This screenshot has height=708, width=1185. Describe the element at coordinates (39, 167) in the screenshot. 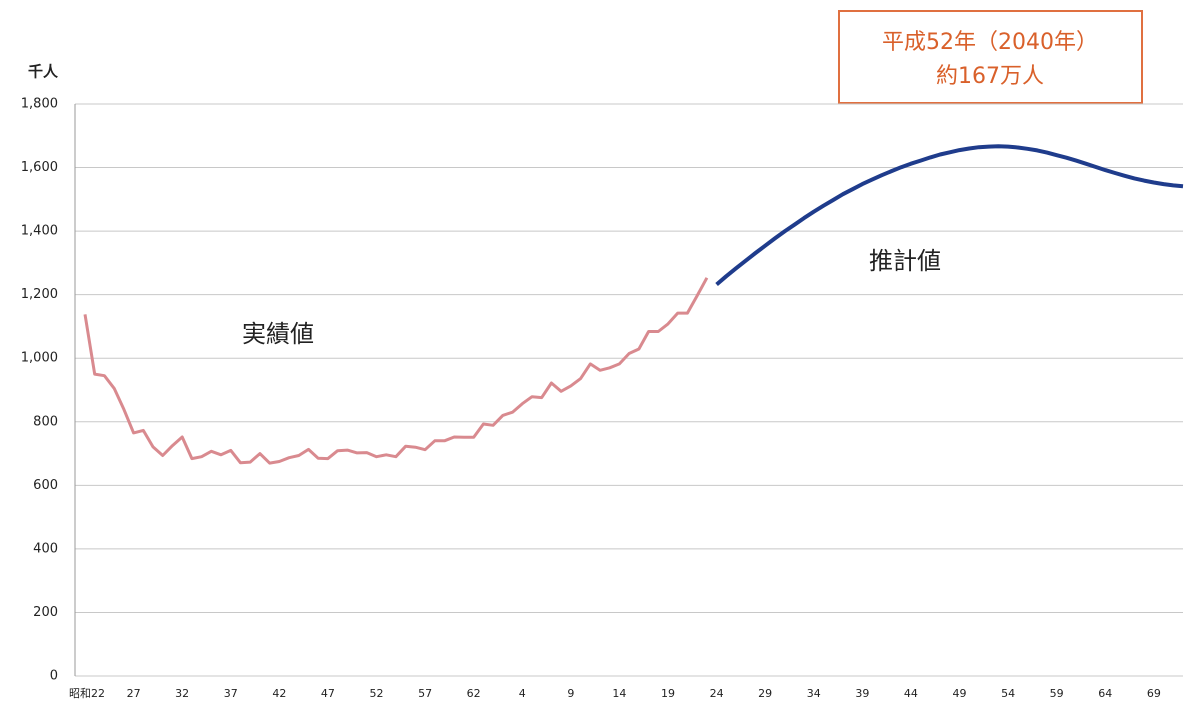

I see `y-tick-label: 1,600` at that location.